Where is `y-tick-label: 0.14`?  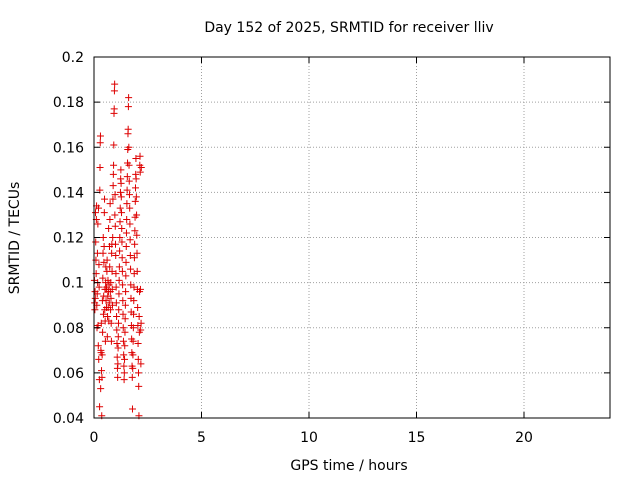 y-tick-label: 0.14 is located at coordinates (68, 193).